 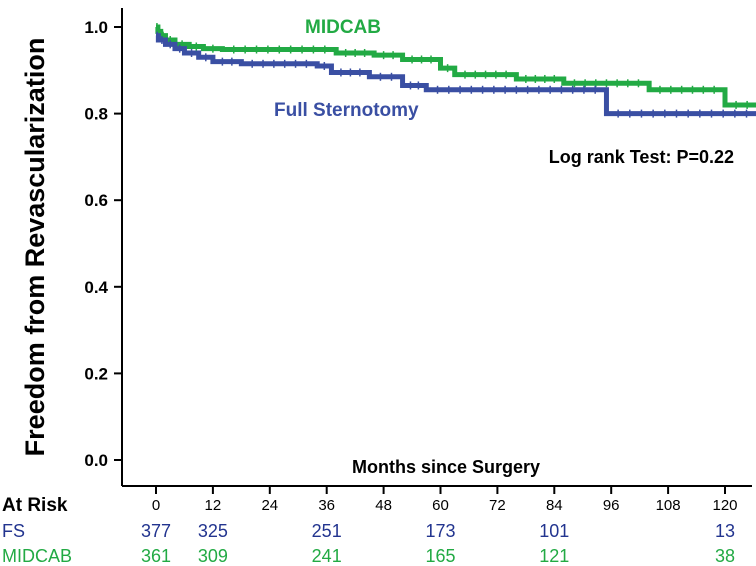 I want to click on y-tick-label: 0.2, so click(x=96, y=373).